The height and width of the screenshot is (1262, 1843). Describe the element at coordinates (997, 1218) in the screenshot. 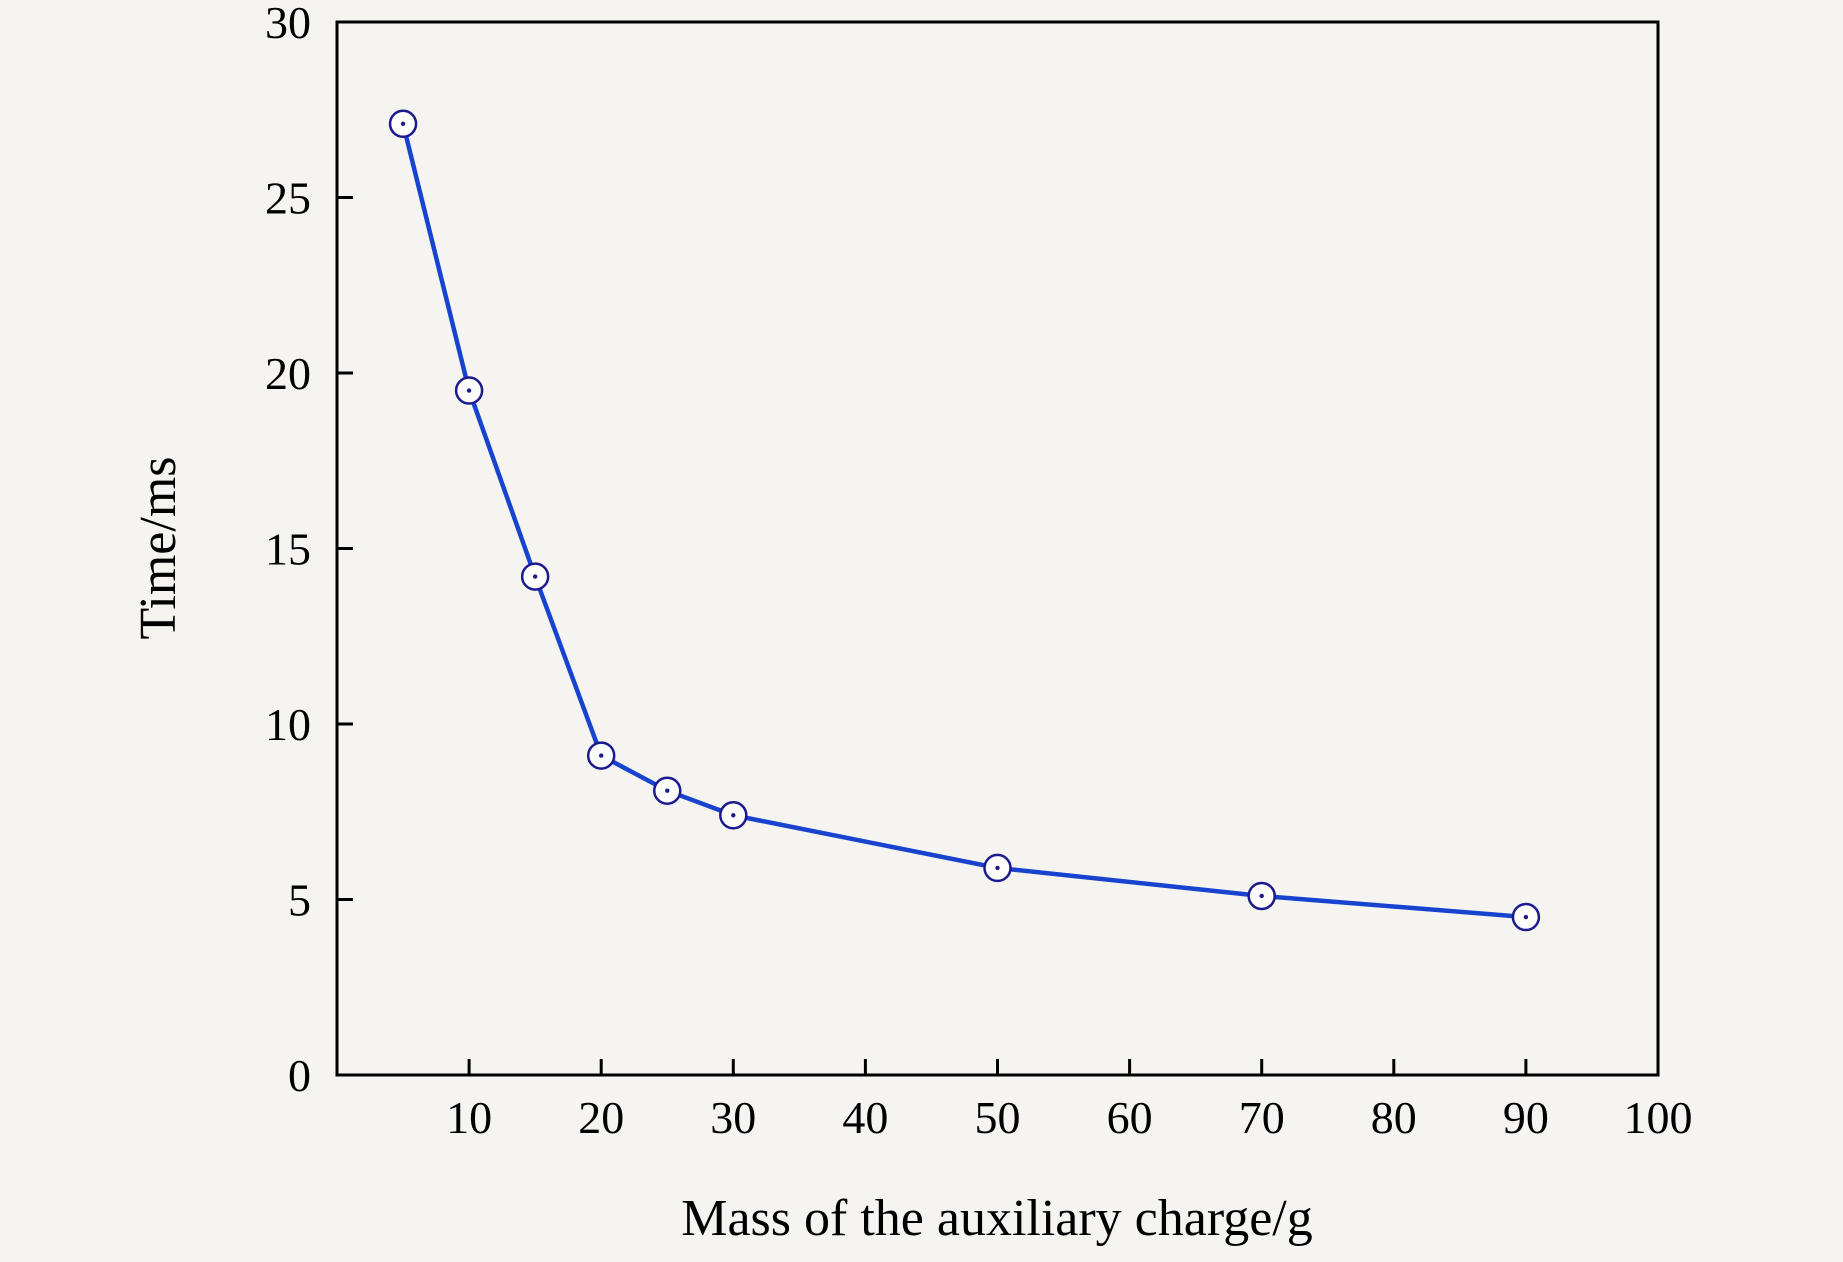

I see `x-axis-label: Mass of the auxiliary charge/g` at that location.